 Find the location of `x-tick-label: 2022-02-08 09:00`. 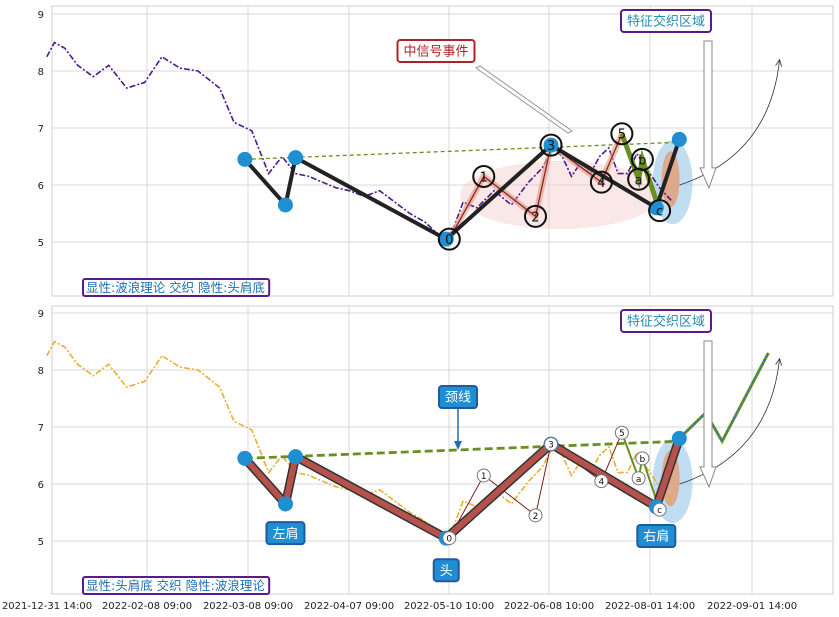

x-tick-label: 2022-02-08 09:00 is located at coordinates (147, 606).